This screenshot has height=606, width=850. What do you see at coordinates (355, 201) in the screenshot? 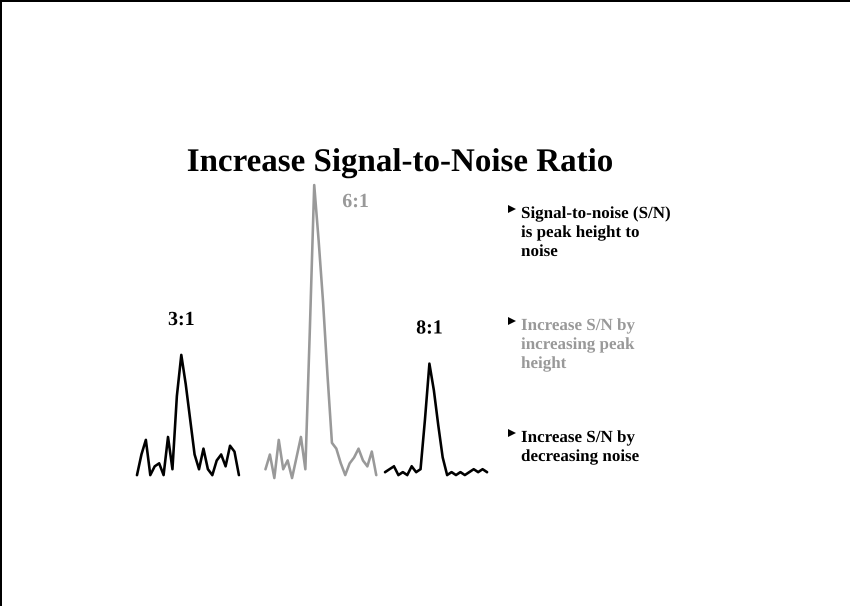
I see `series-label: 6:1` at bounding box center [355, 201].